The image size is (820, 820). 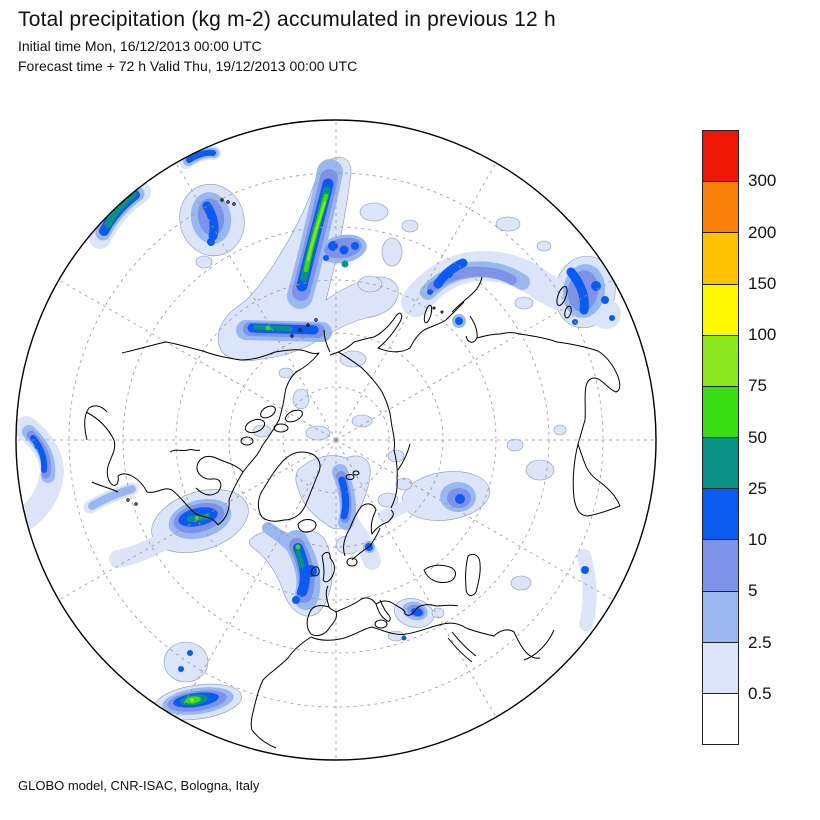 What do you see at coordinates (140, 46) in the screenshot?
I see `initial-time-line: Initial time Mon, 16/12/2013 00:00 UTC` at bounding box center [140, 46].